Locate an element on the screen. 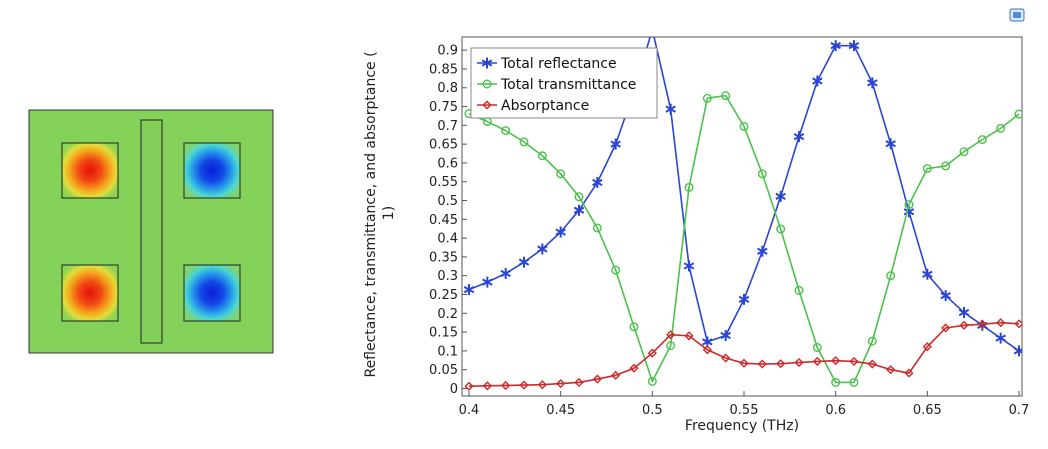  legend-label: Total transmittance is located at coordinates (568, 85).